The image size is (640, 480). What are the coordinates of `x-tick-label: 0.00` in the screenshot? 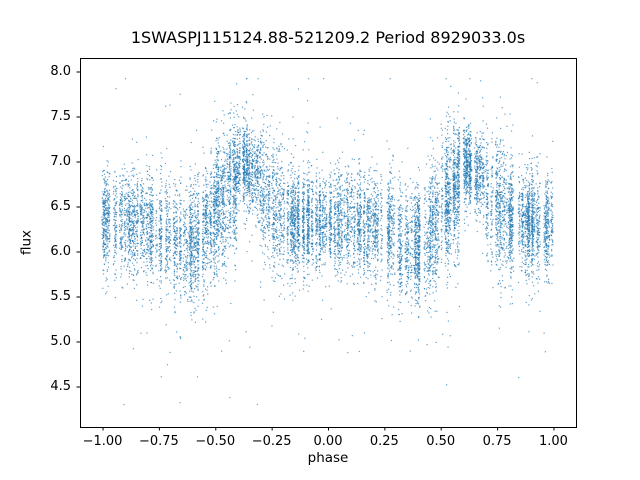 It's located at (328, 441).